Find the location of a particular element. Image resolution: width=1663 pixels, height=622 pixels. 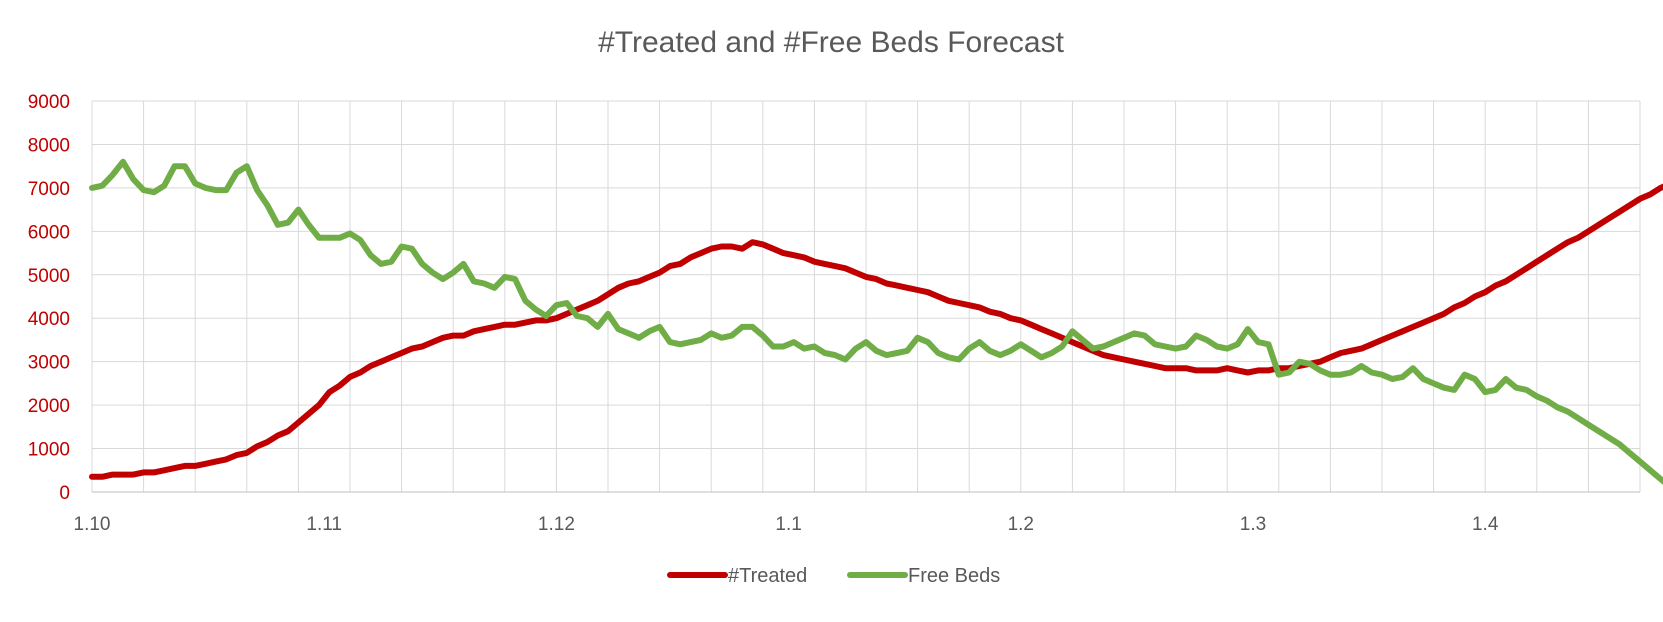

y-tick-label: 5000 is located at coordinates (49, 276).